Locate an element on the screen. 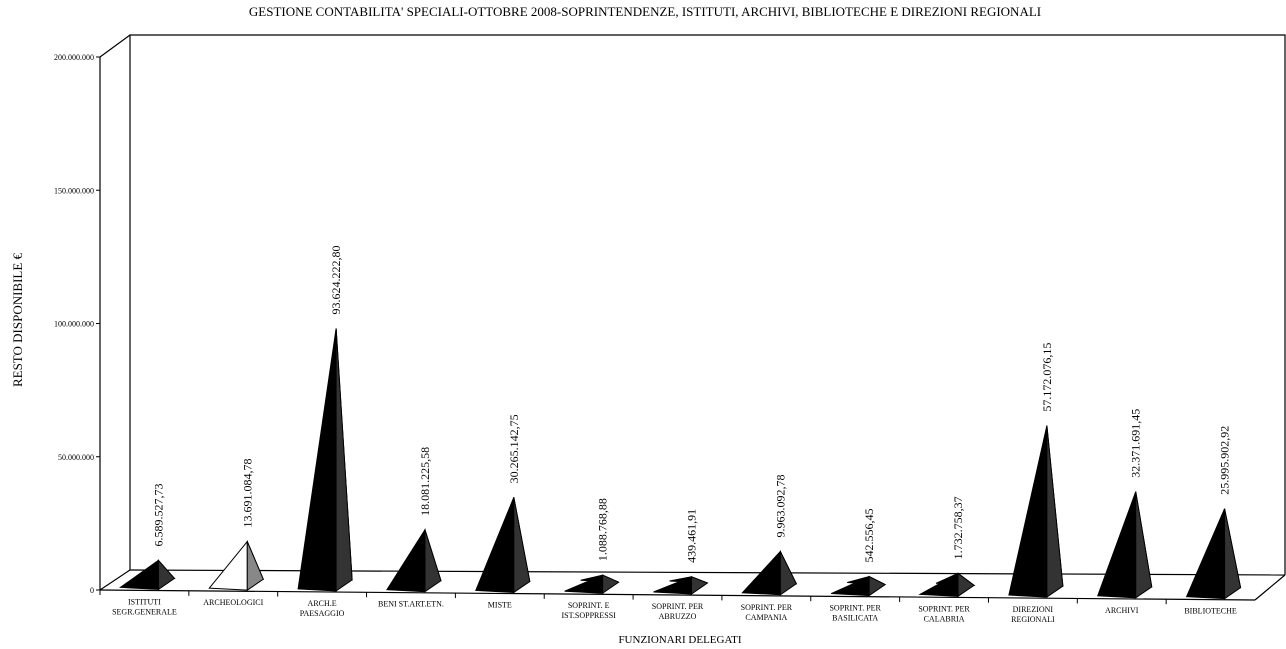 The height and width of the screenshot is (649, 1286). data-label: 93.624.222,80 is located at coordinates (336, 279).